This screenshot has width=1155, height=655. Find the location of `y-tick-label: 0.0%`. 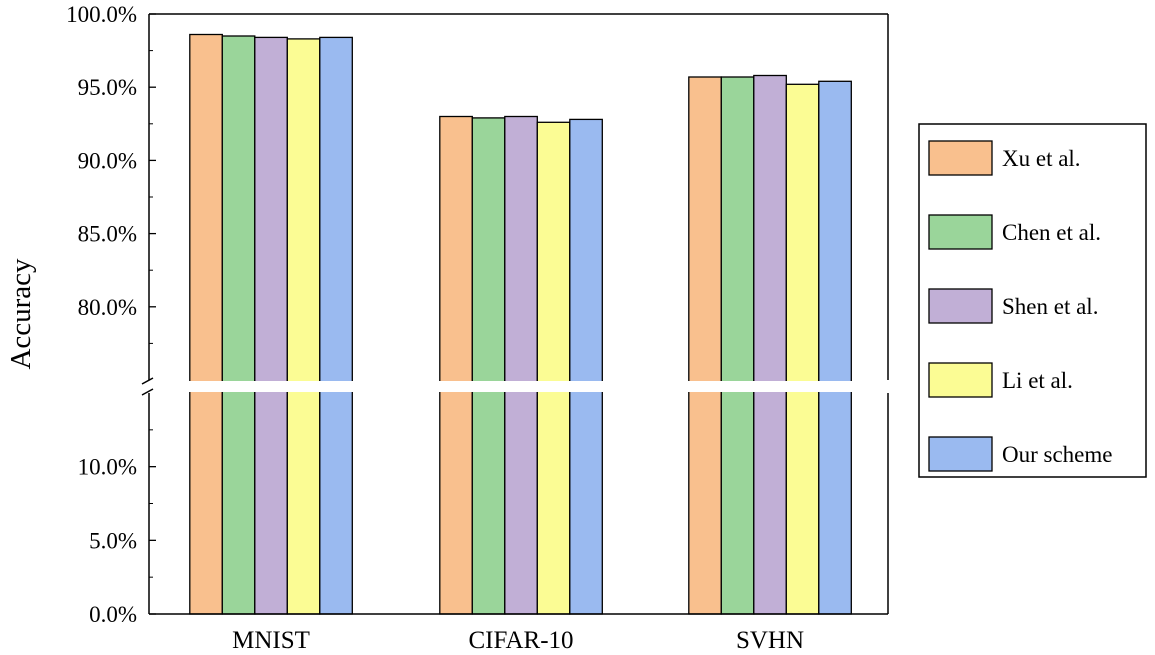

y-tick-label: 0.0% is located at coordinates (113, 614).